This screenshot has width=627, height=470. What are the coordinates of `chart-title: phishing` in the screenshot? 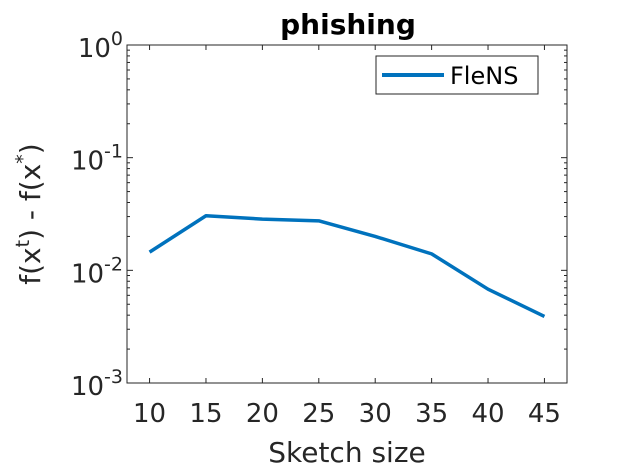 It's located at (348, 24).